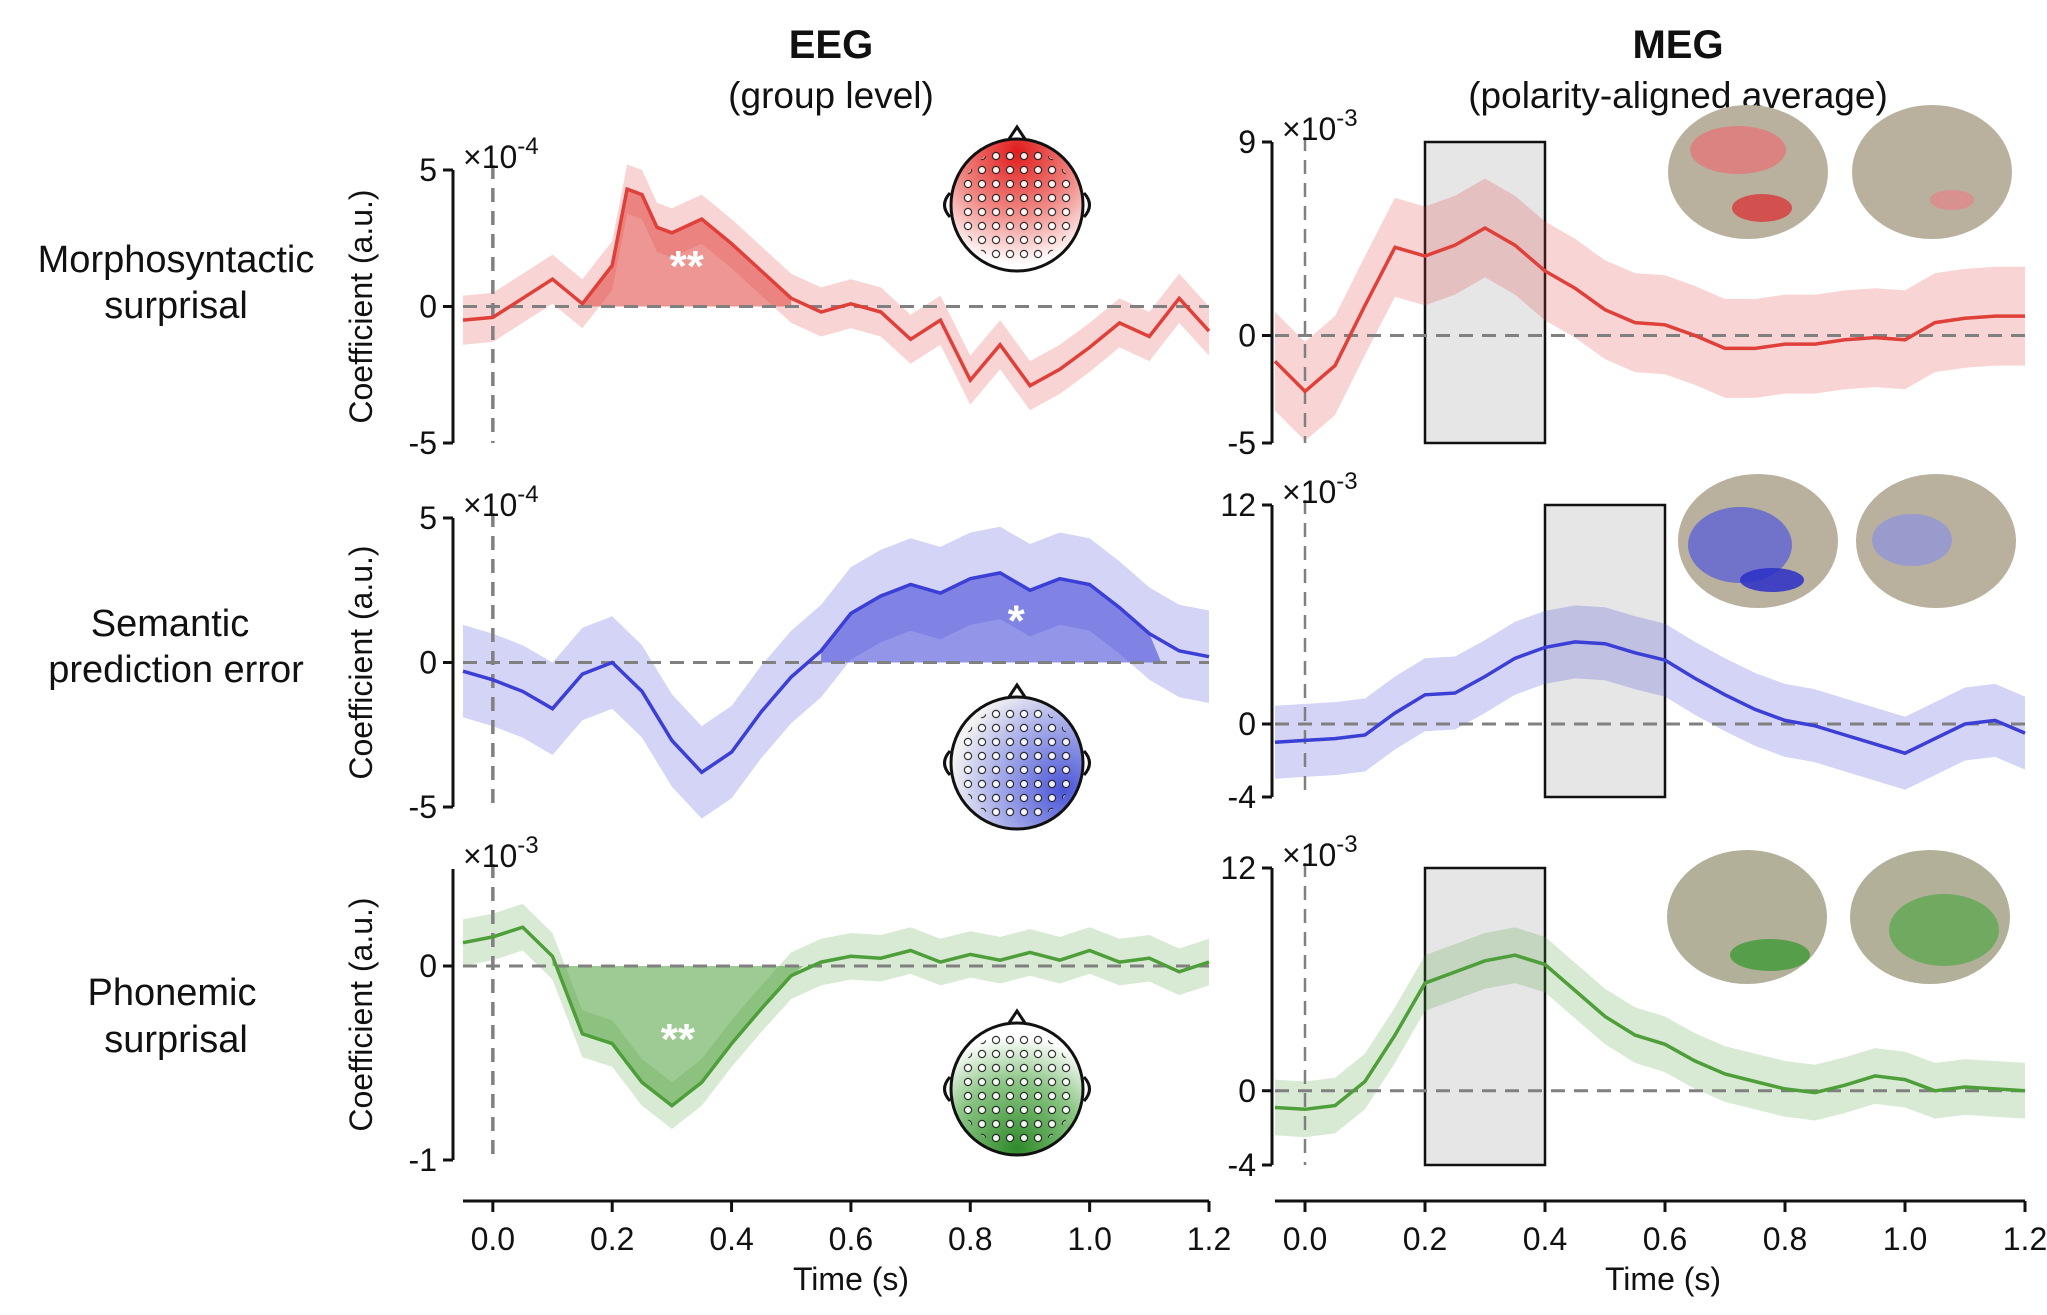  What do you see at coordinates (836, 1016) in the screenshot?
I see `eeg-phonemic-mean-line` at bounding box center [836, 1016].